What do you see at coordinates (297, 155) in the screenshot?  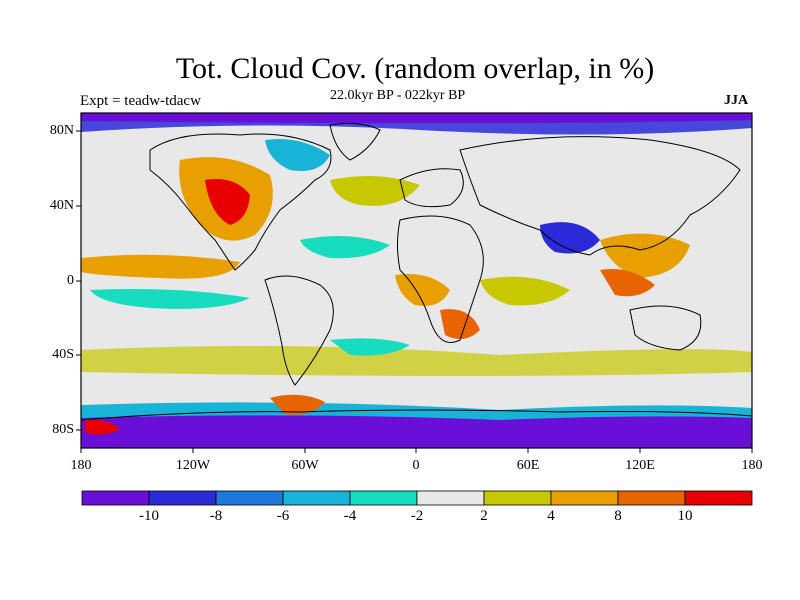 I see `na-cool-anomaly` at bounding box center [297, 155].